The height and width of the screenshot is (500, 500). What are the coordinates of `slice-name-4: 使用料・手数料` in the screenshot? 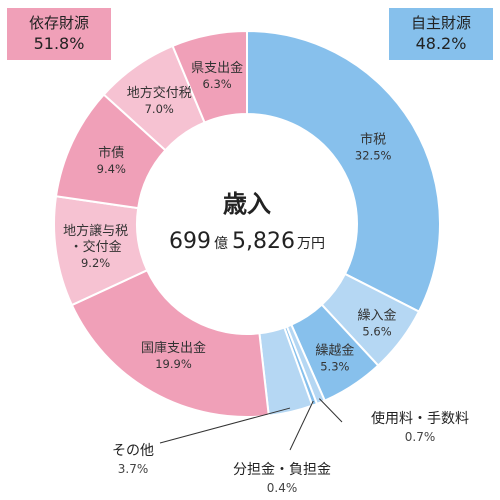 It's located at (420, 418).